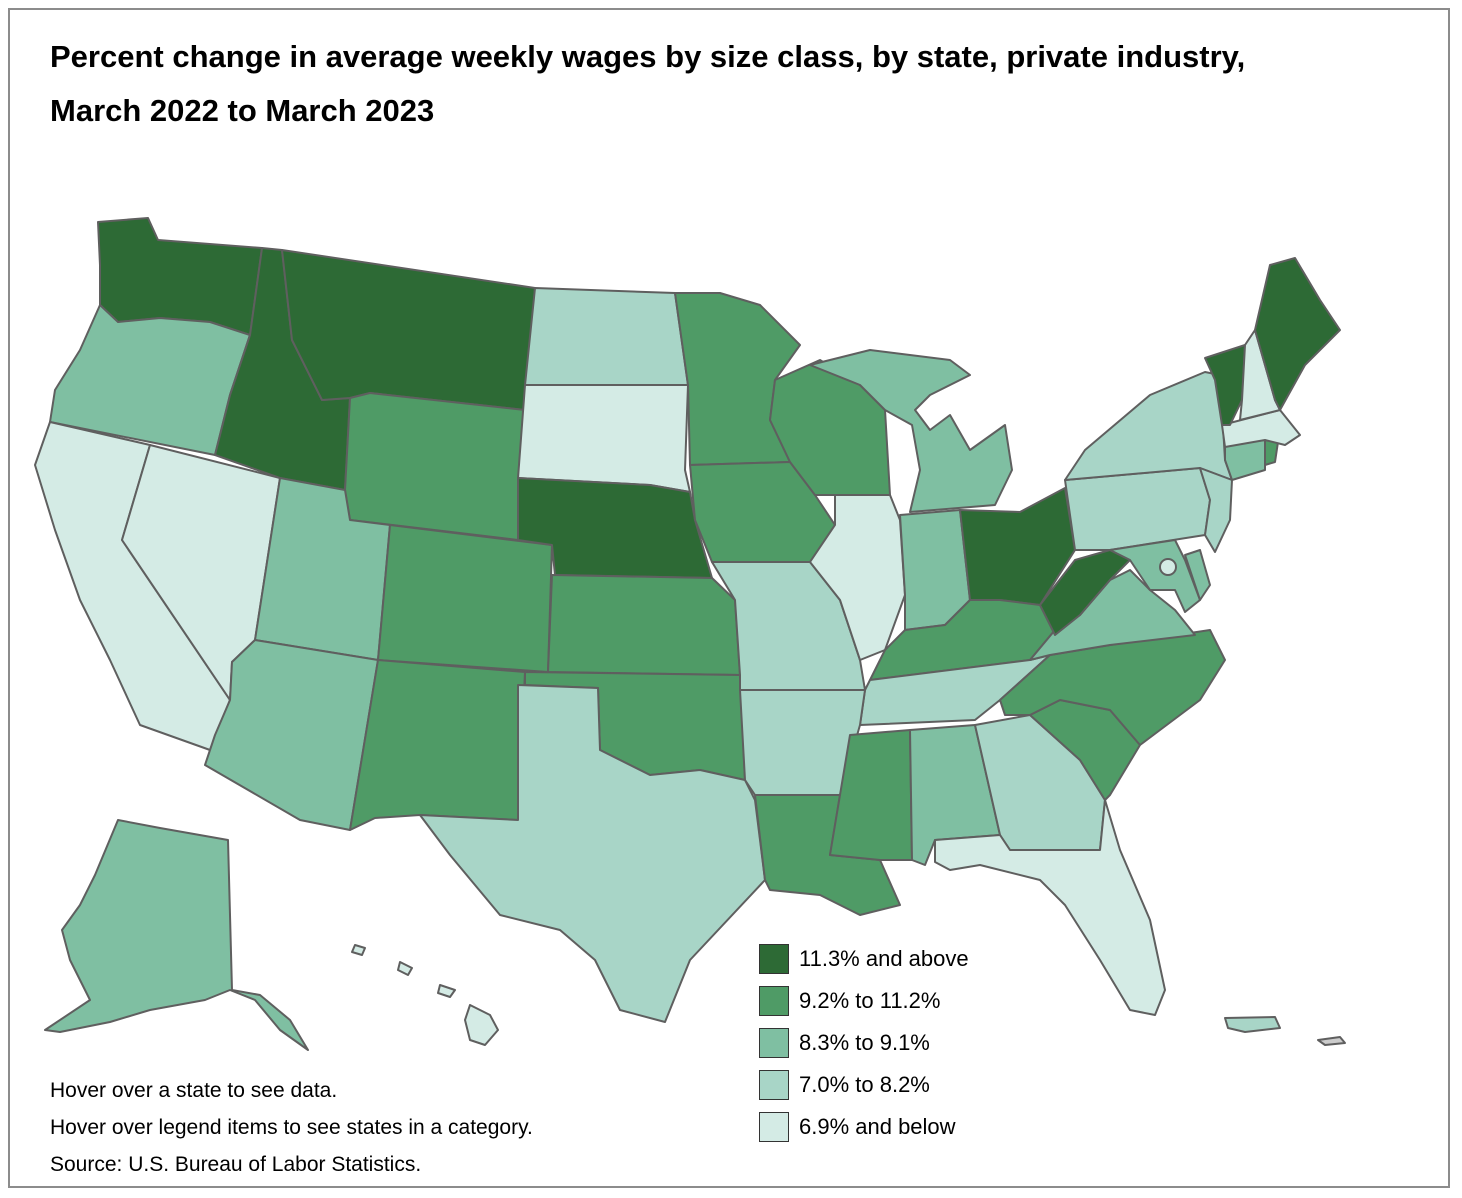 Image resolution: width=1462 pixels, height=1198 pixels. I want to click on legend-label: 9.2% to 11.2%, so click(870, 1000).